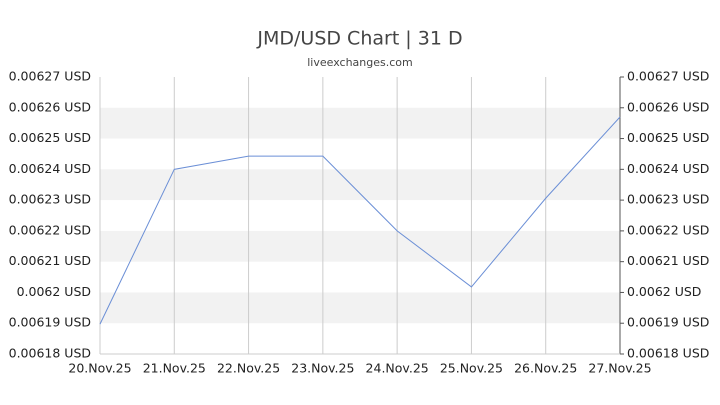 This screenshot has width=720, height=405. I want to click on y-tick-label: 0.00623 USD, so click(50, 199).